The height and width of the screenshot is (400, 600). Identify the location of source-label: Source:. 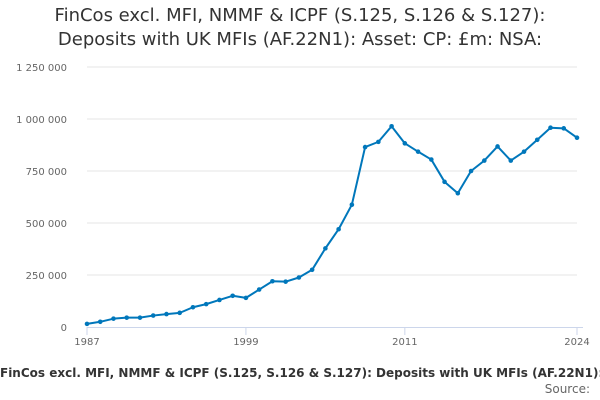
(567, 389).